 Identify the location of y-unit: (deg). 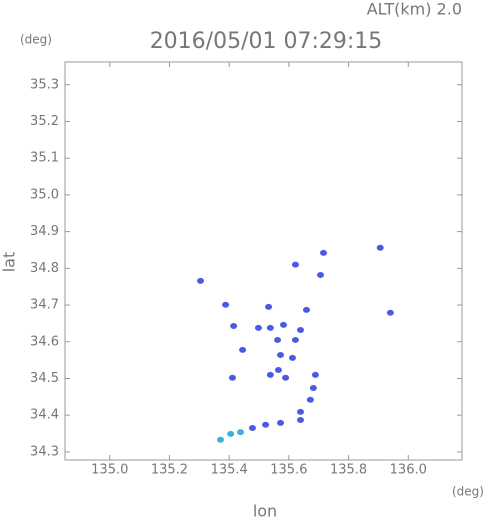
(36, 40).